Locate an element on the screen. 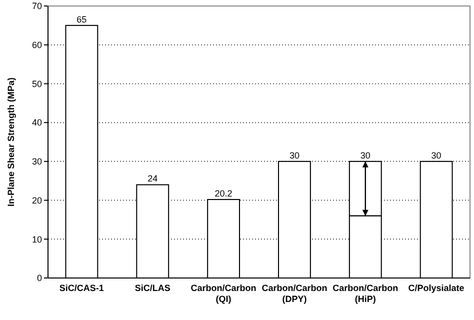  y-axis-title: In-Plane Shear Strength (MPa) is located at coordinates (11, 142).